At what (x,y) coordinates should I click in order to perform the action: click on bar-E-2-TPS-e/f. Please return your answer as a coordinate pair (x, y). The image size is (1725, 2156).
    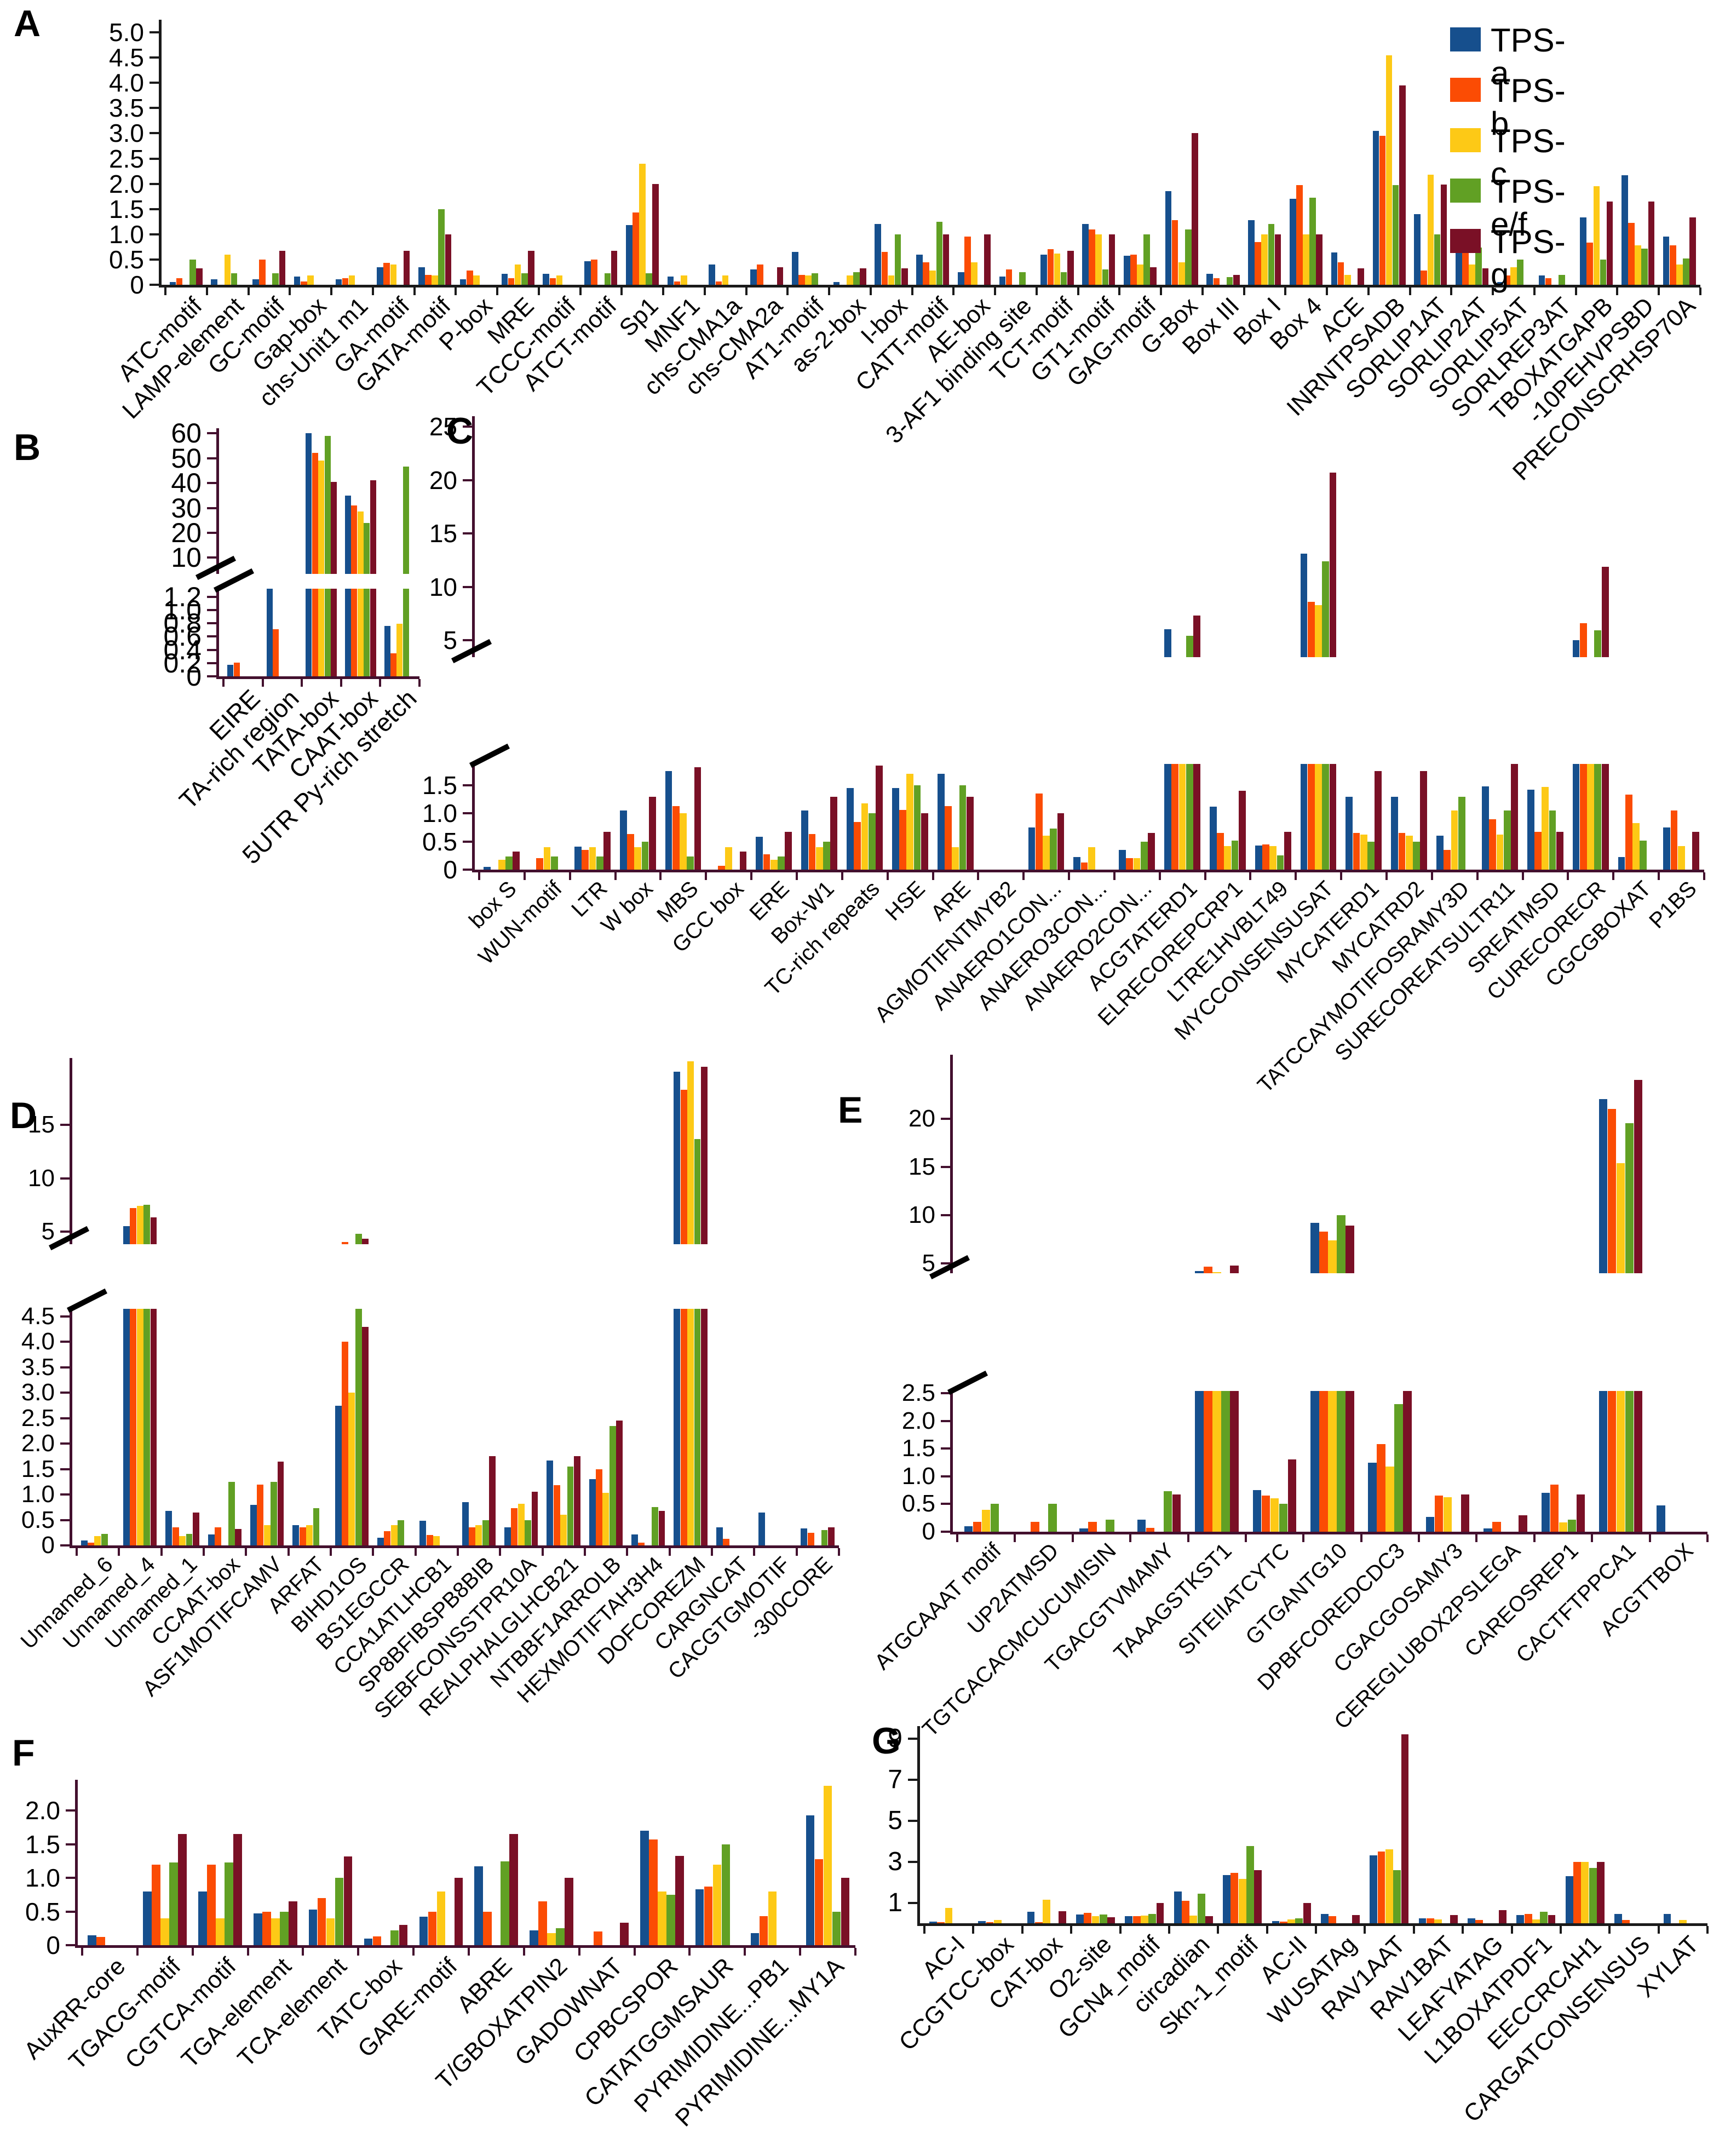
    Looking at the image, I should click on (1110, 1526).